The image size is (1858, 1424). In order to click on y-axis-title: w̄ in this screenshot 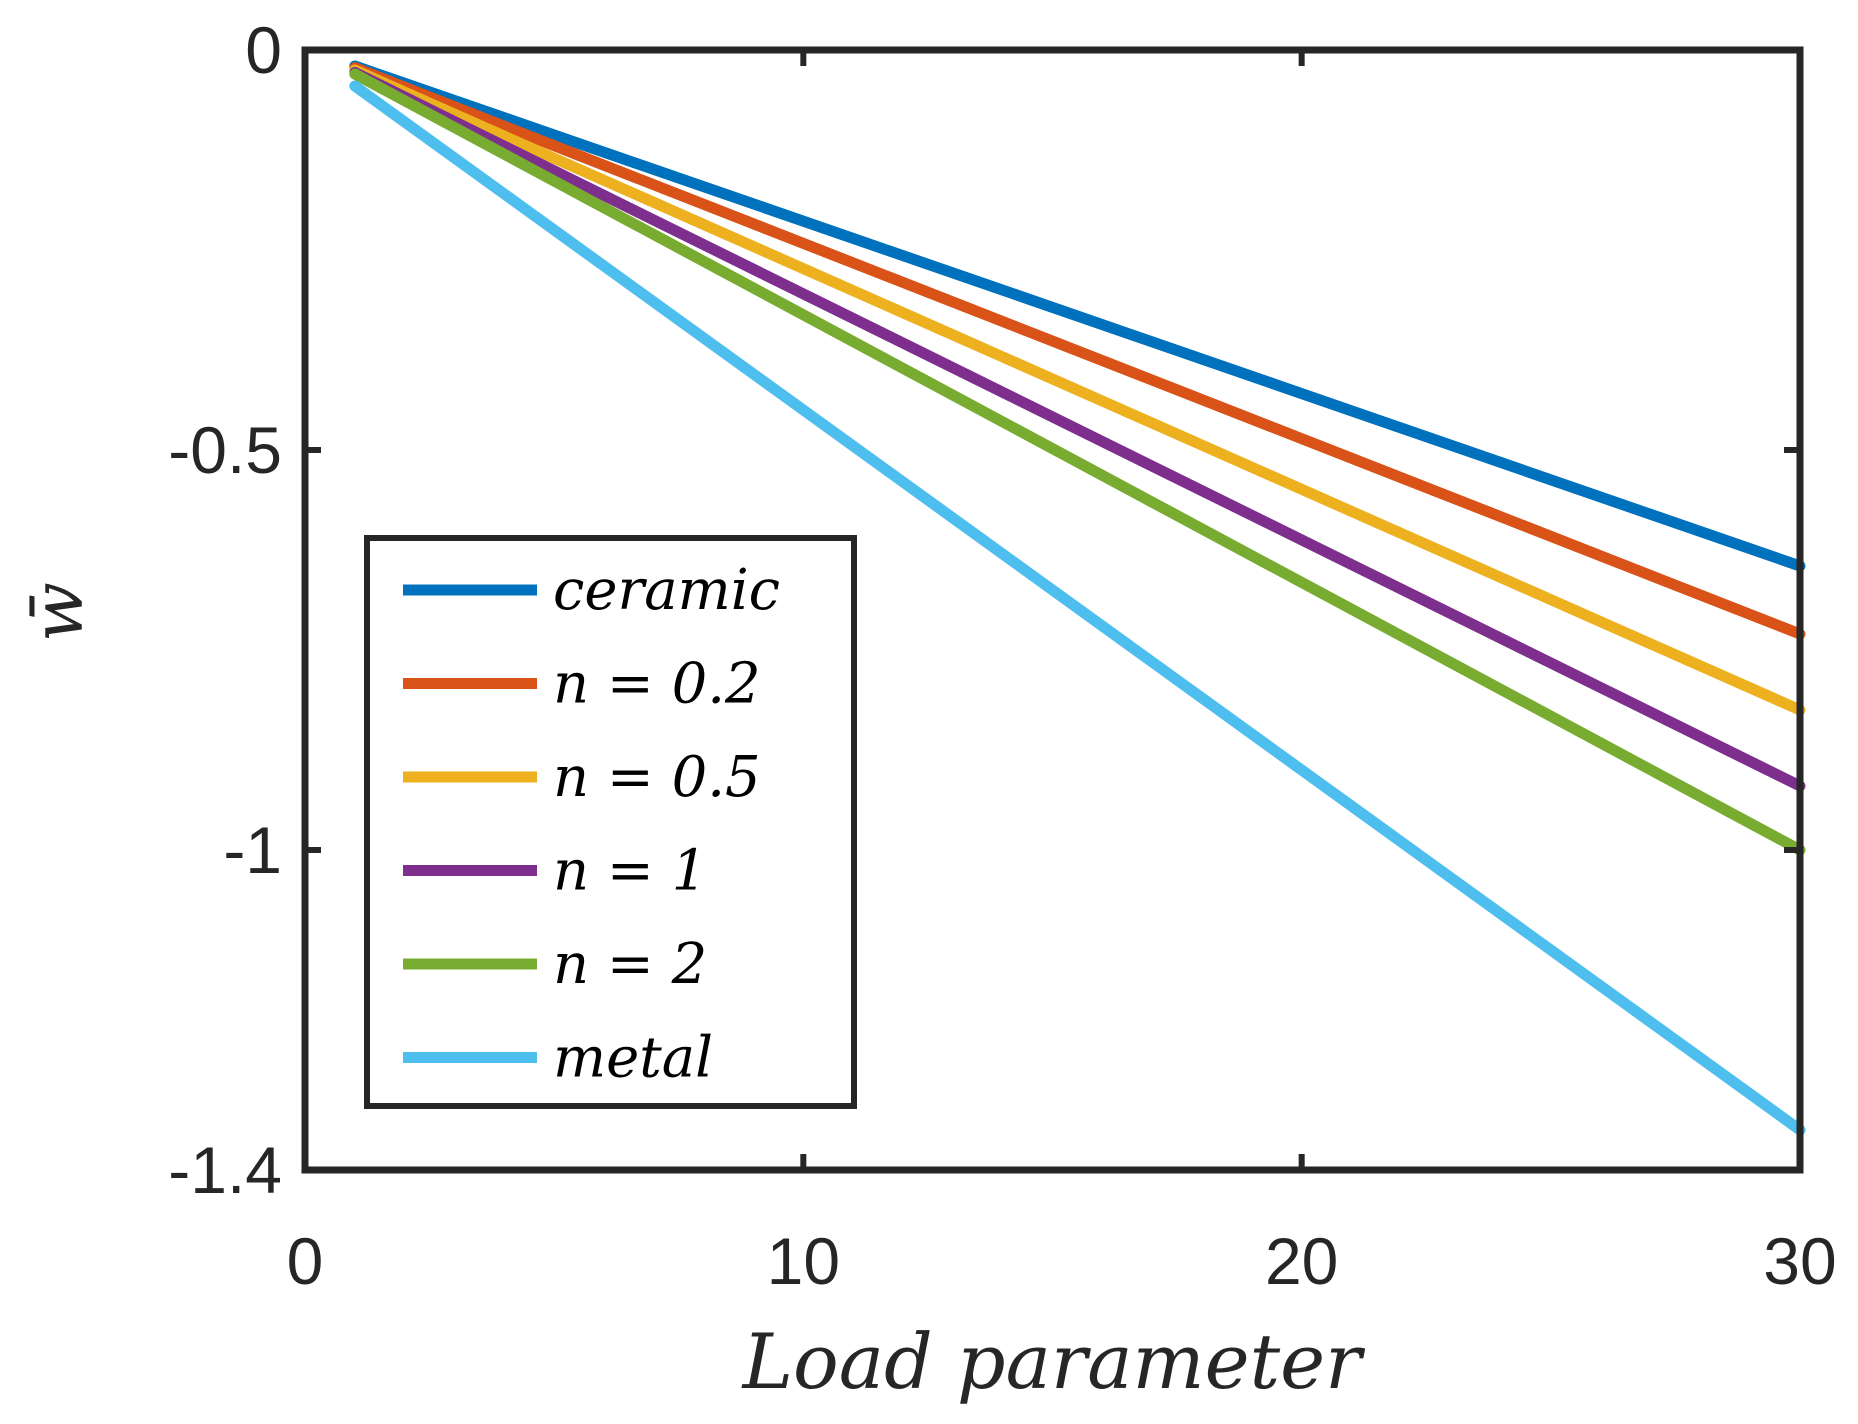, I will do `click(58, 612)`.